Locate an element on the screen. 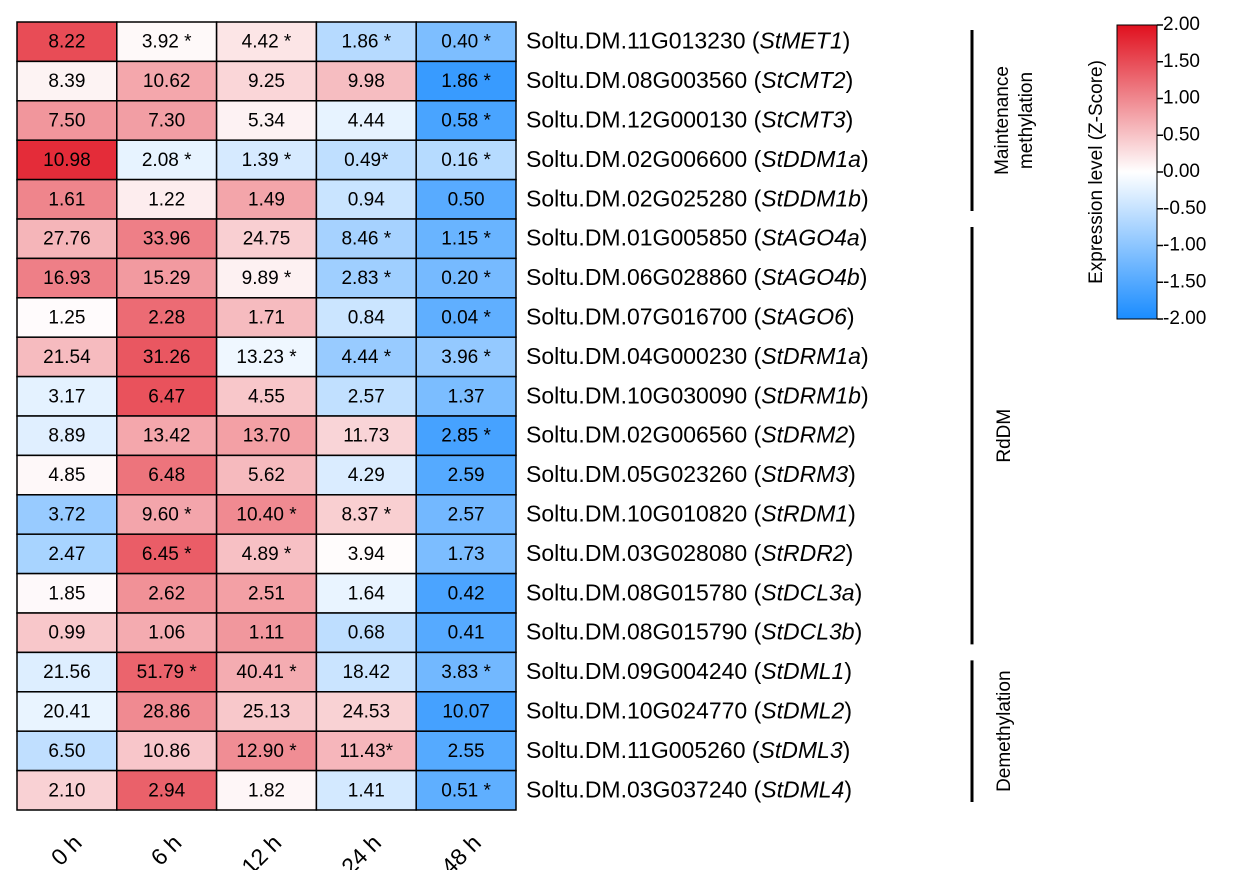 The image size is (1239, 870). row-label: Soltu.DM.04G000230 (StDRM1a) is located at coordinates (697, 356).